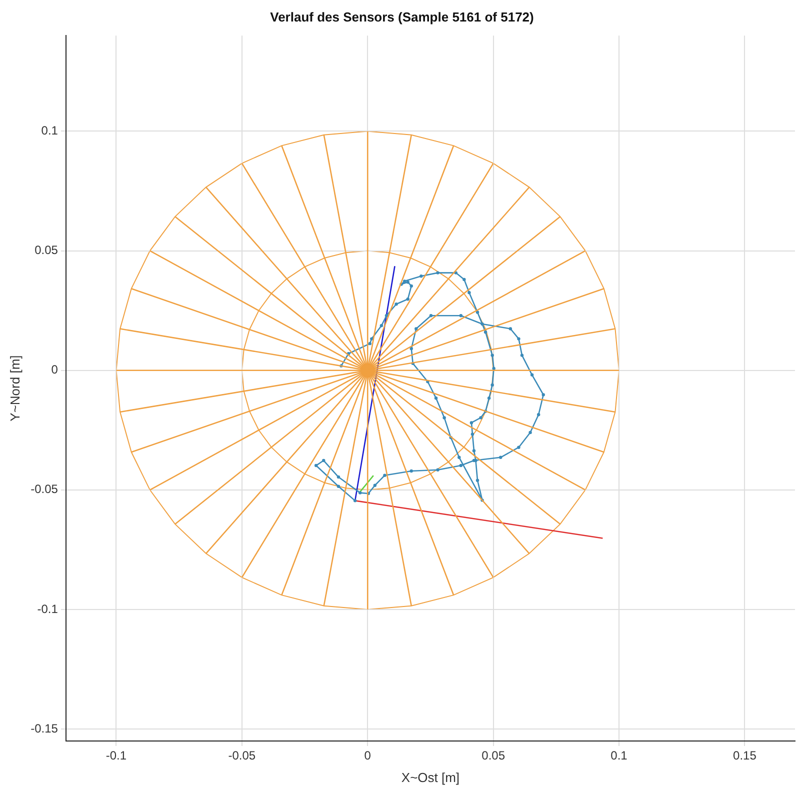 Image resolution: width=802 pixels, height=792 pixels. Describe the element at coordinates (430, 777) in the screenshot. I see `x-axis-title: X~Ost [m]` at that location.